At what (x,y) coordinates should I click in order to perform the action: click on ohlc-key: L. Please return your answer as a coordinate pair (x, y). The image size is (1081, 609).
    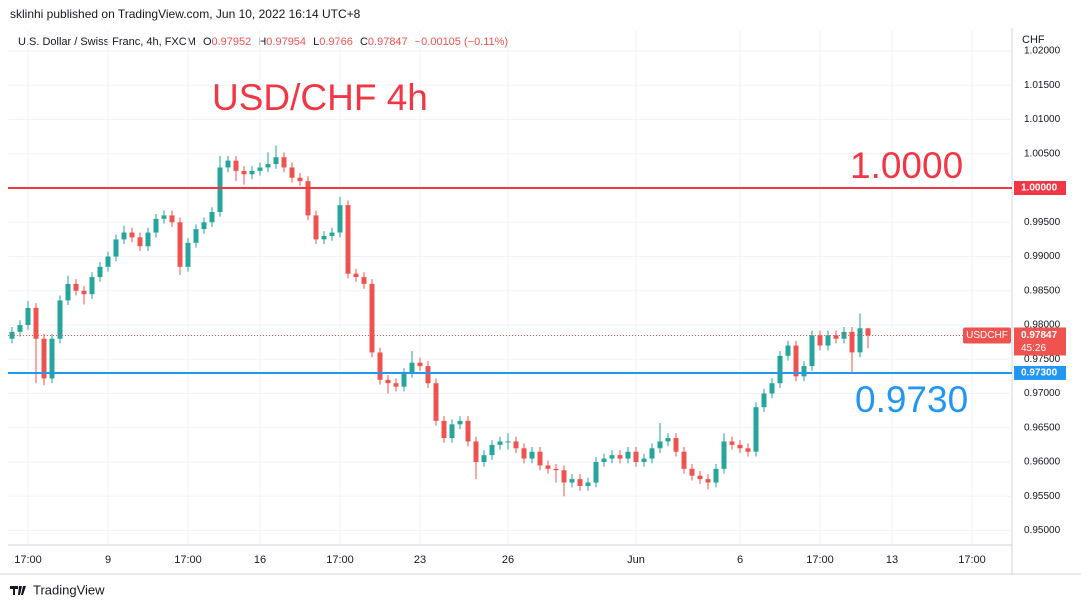
    Looking at the image, I should click on (316, 42).